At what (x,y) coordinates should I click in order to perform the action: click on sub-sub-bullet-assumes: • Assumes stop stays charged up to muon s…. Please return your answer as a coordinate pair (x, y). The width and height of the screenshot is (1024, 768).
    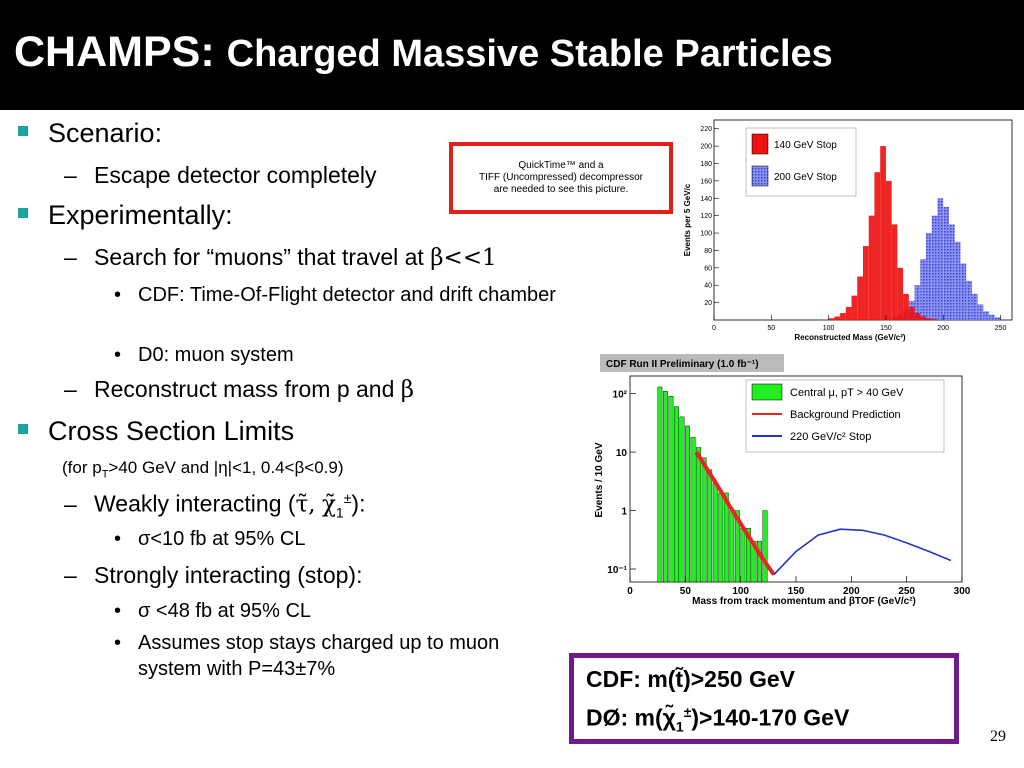
    Looking at the image, I should click on (329, 656).